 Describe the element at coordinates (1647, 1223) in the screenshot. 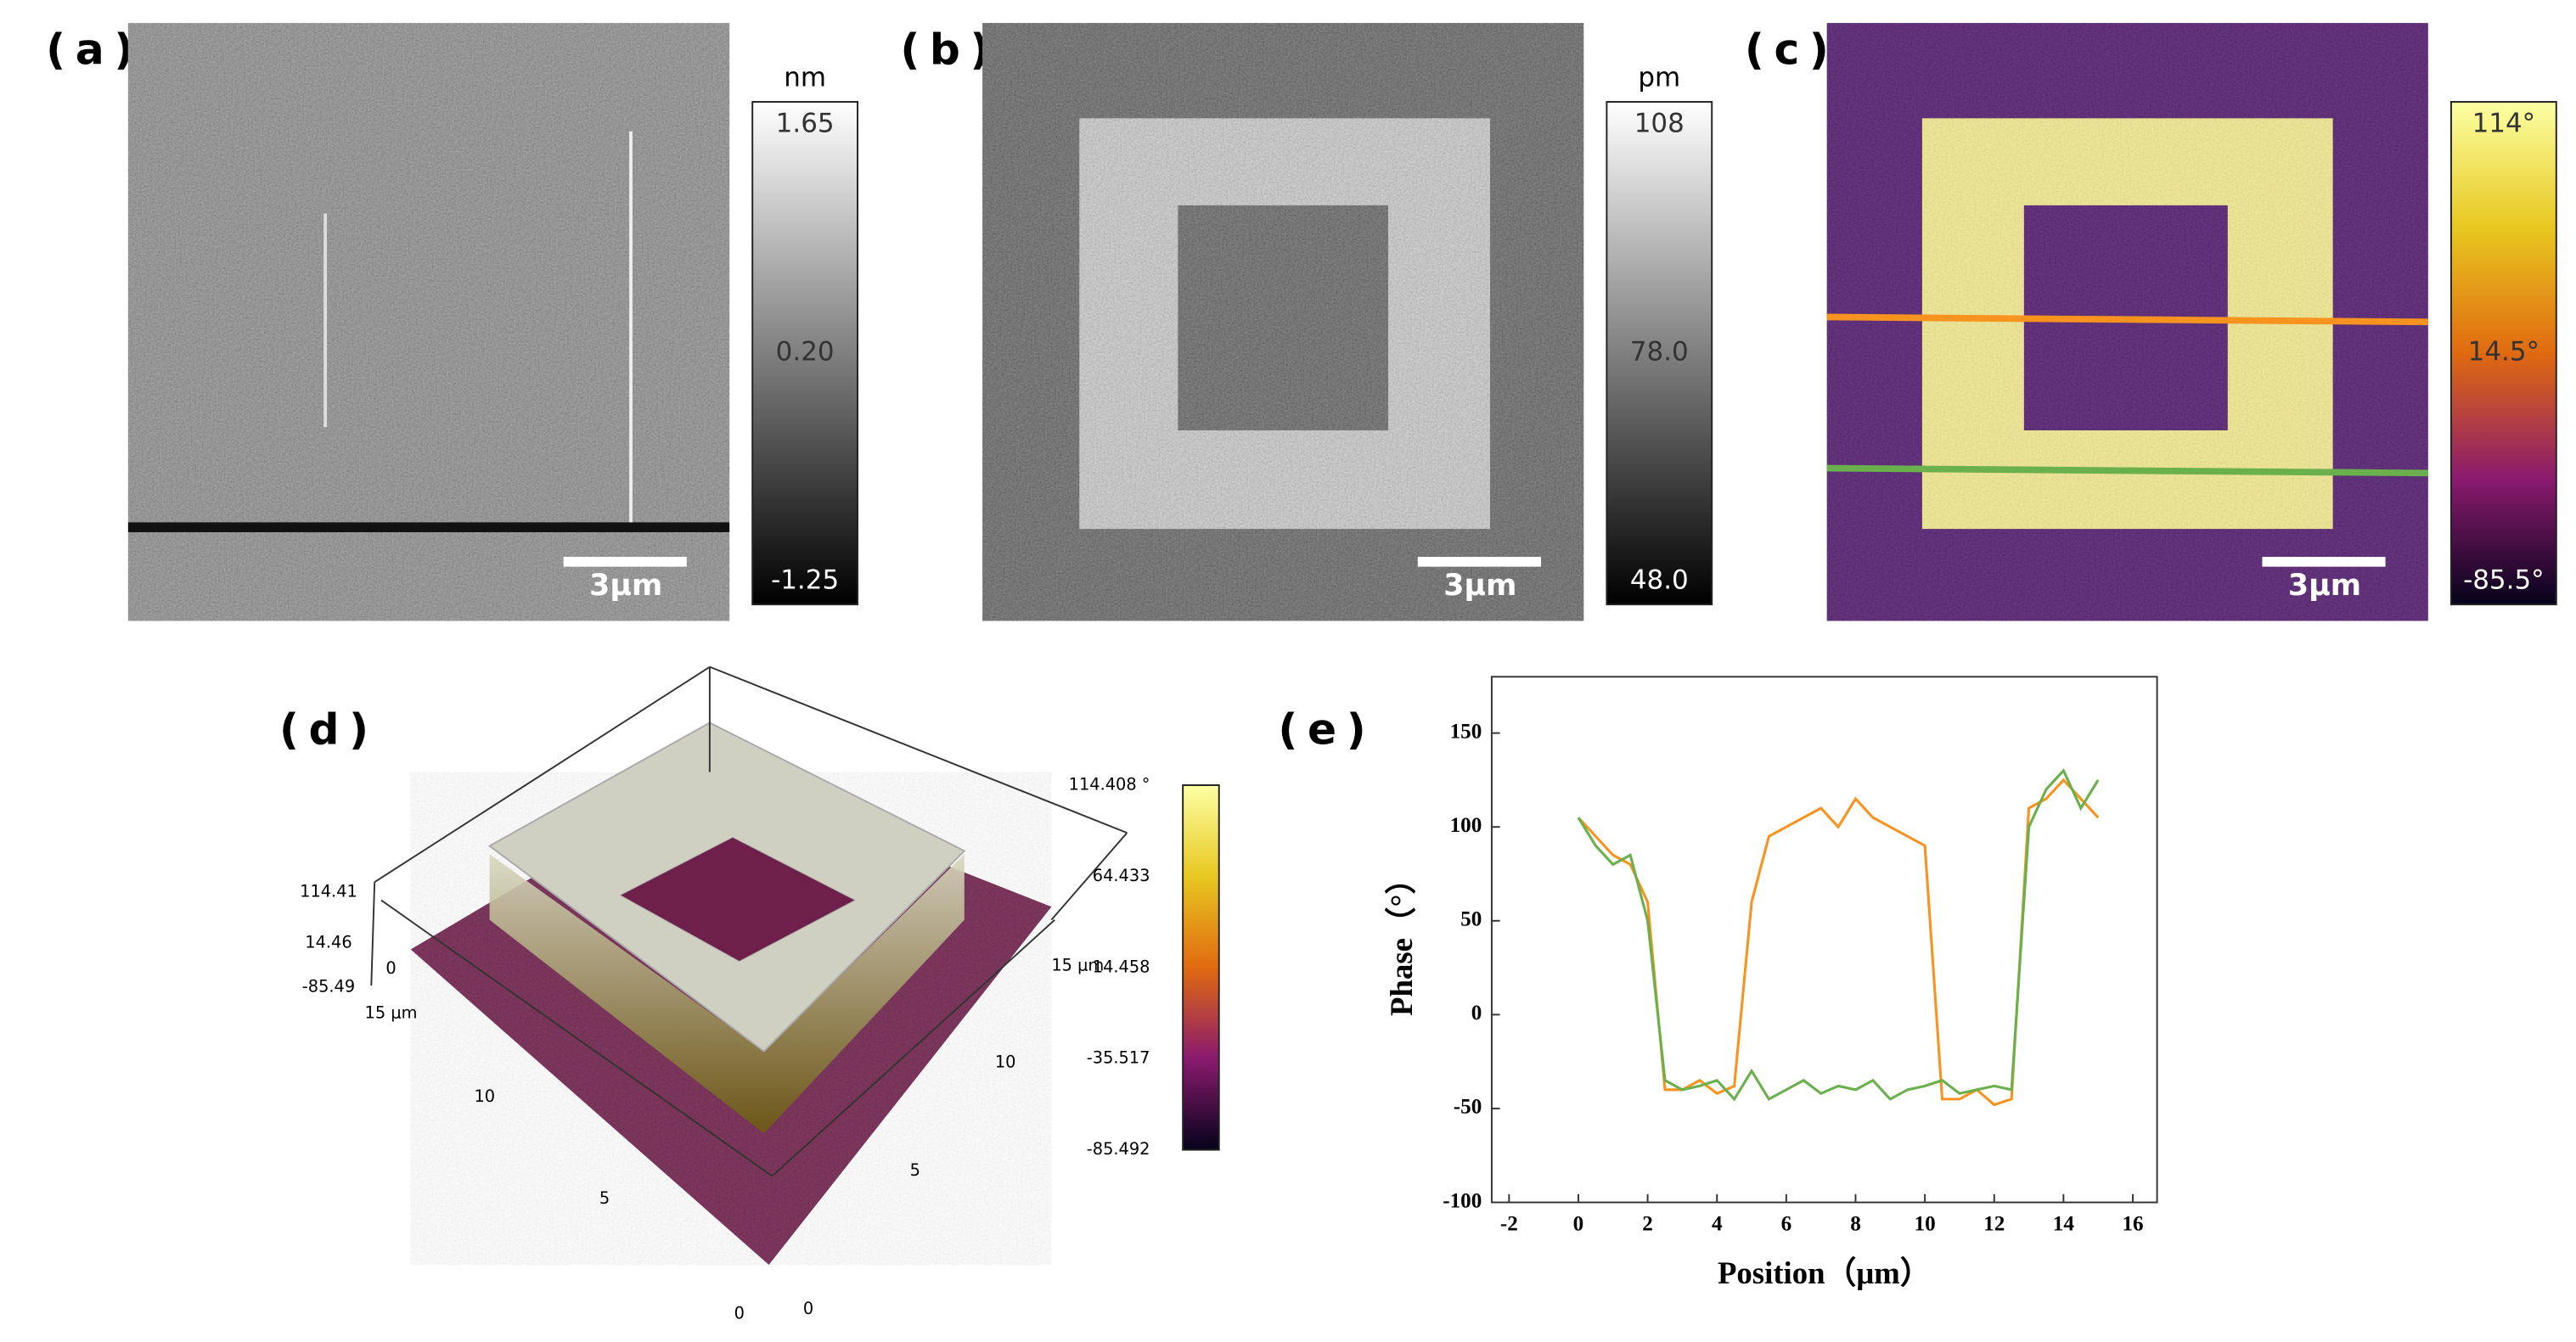

I see `x-tick-label: 2` at that location.